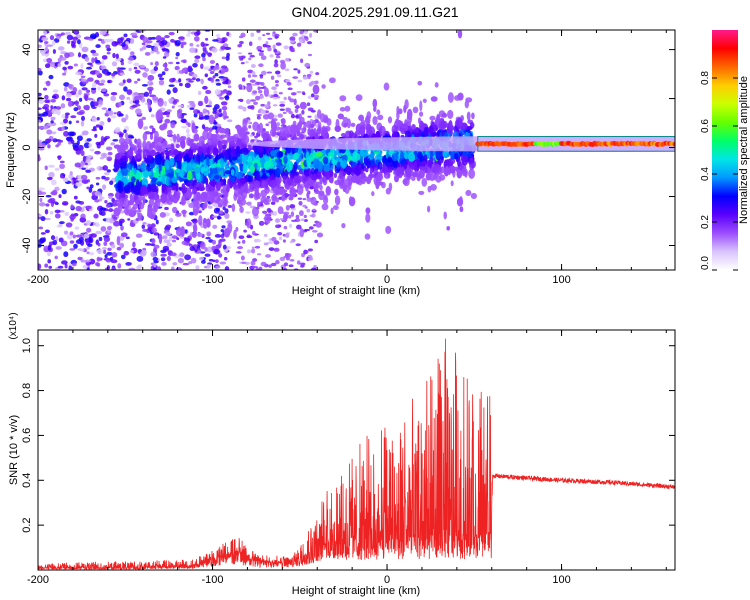 The image size is (750, 600). Describe the element at coordinates (460, 143) in the screenshot. I see `tone-halo` at that location.